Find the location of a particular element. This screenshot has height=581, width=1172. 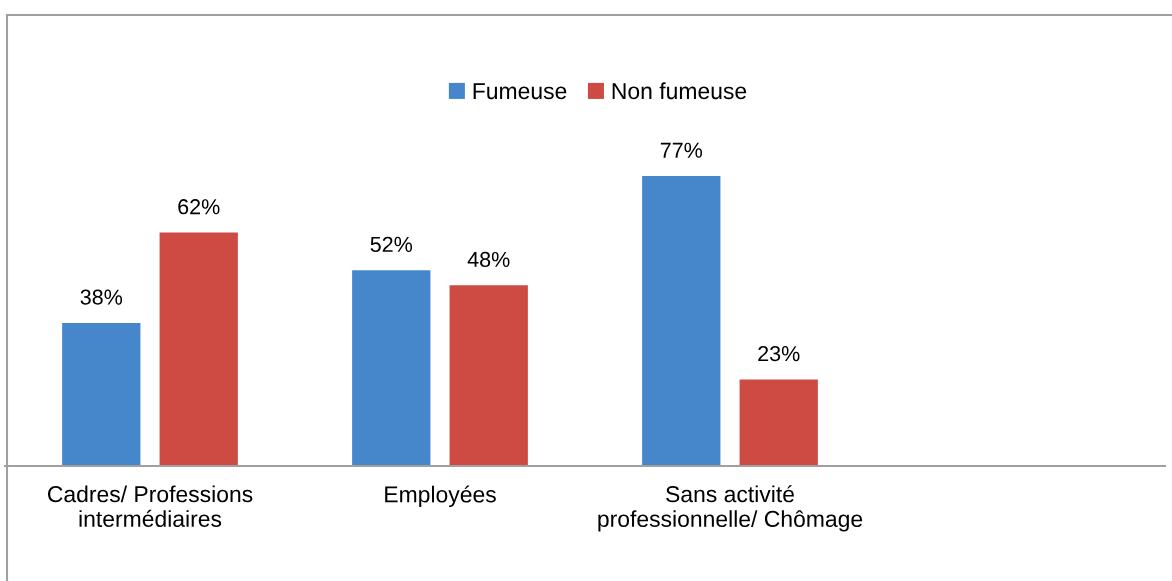

data-label: 23% is located at coordinates (779, 353).